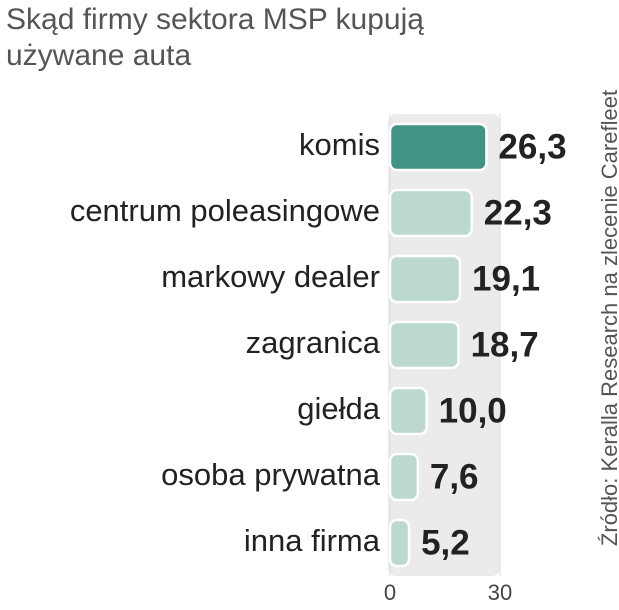  Describe the element at coordinates (445, 542) in the screenshot. I see `value-label: 5,2` at that location.